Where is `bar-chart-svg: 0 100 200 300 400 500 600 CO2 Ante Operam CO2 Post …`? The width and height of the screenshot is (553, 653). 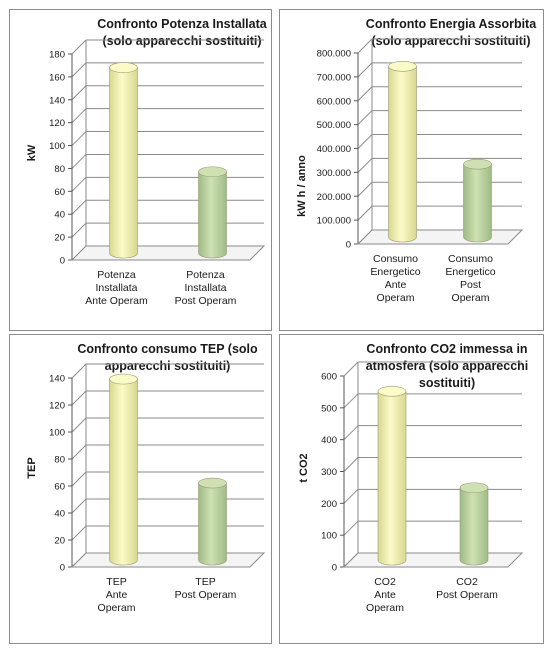
bar-chart-svg: 0 100 200 300 400 500 600 CO2 Ante Operam CO2 Post … is located at coordinates (422, 487).